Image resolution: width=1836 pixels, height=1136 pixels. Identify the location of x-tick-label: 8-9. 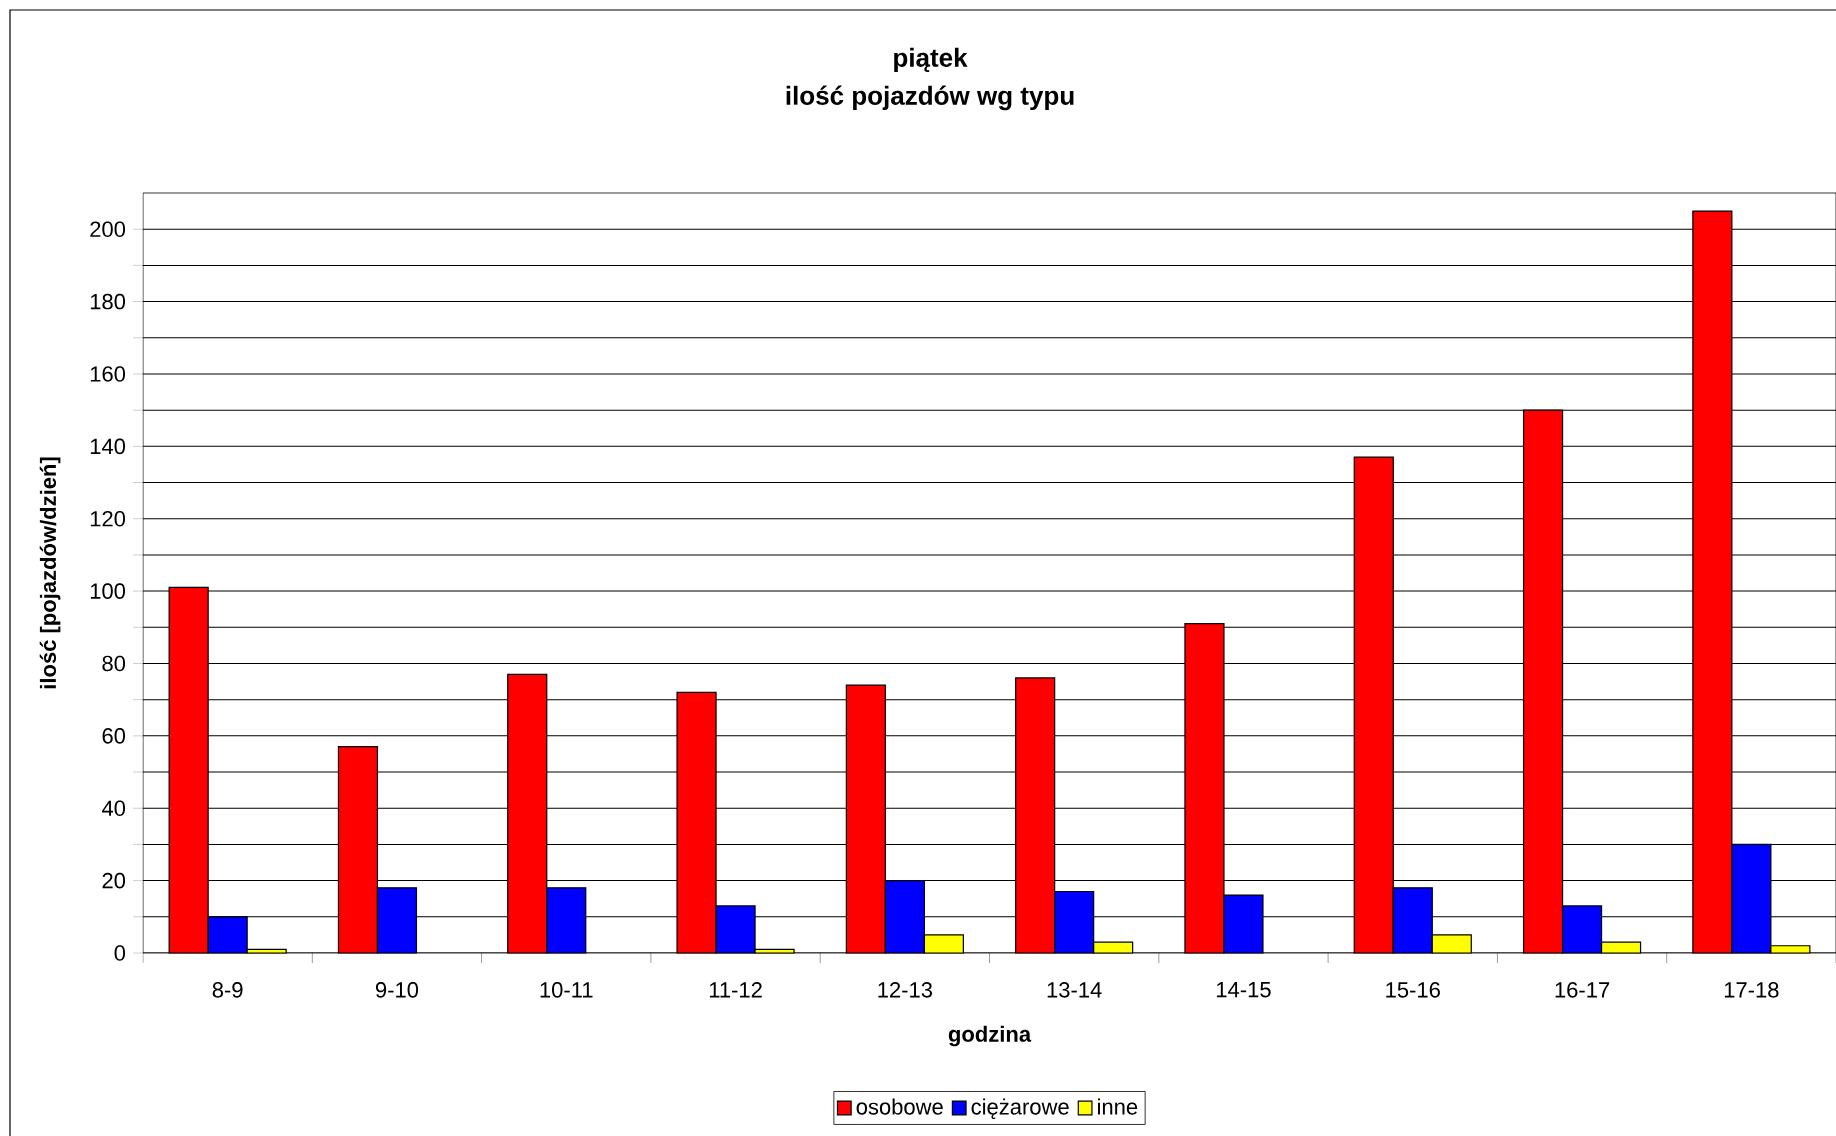
(227, 990).